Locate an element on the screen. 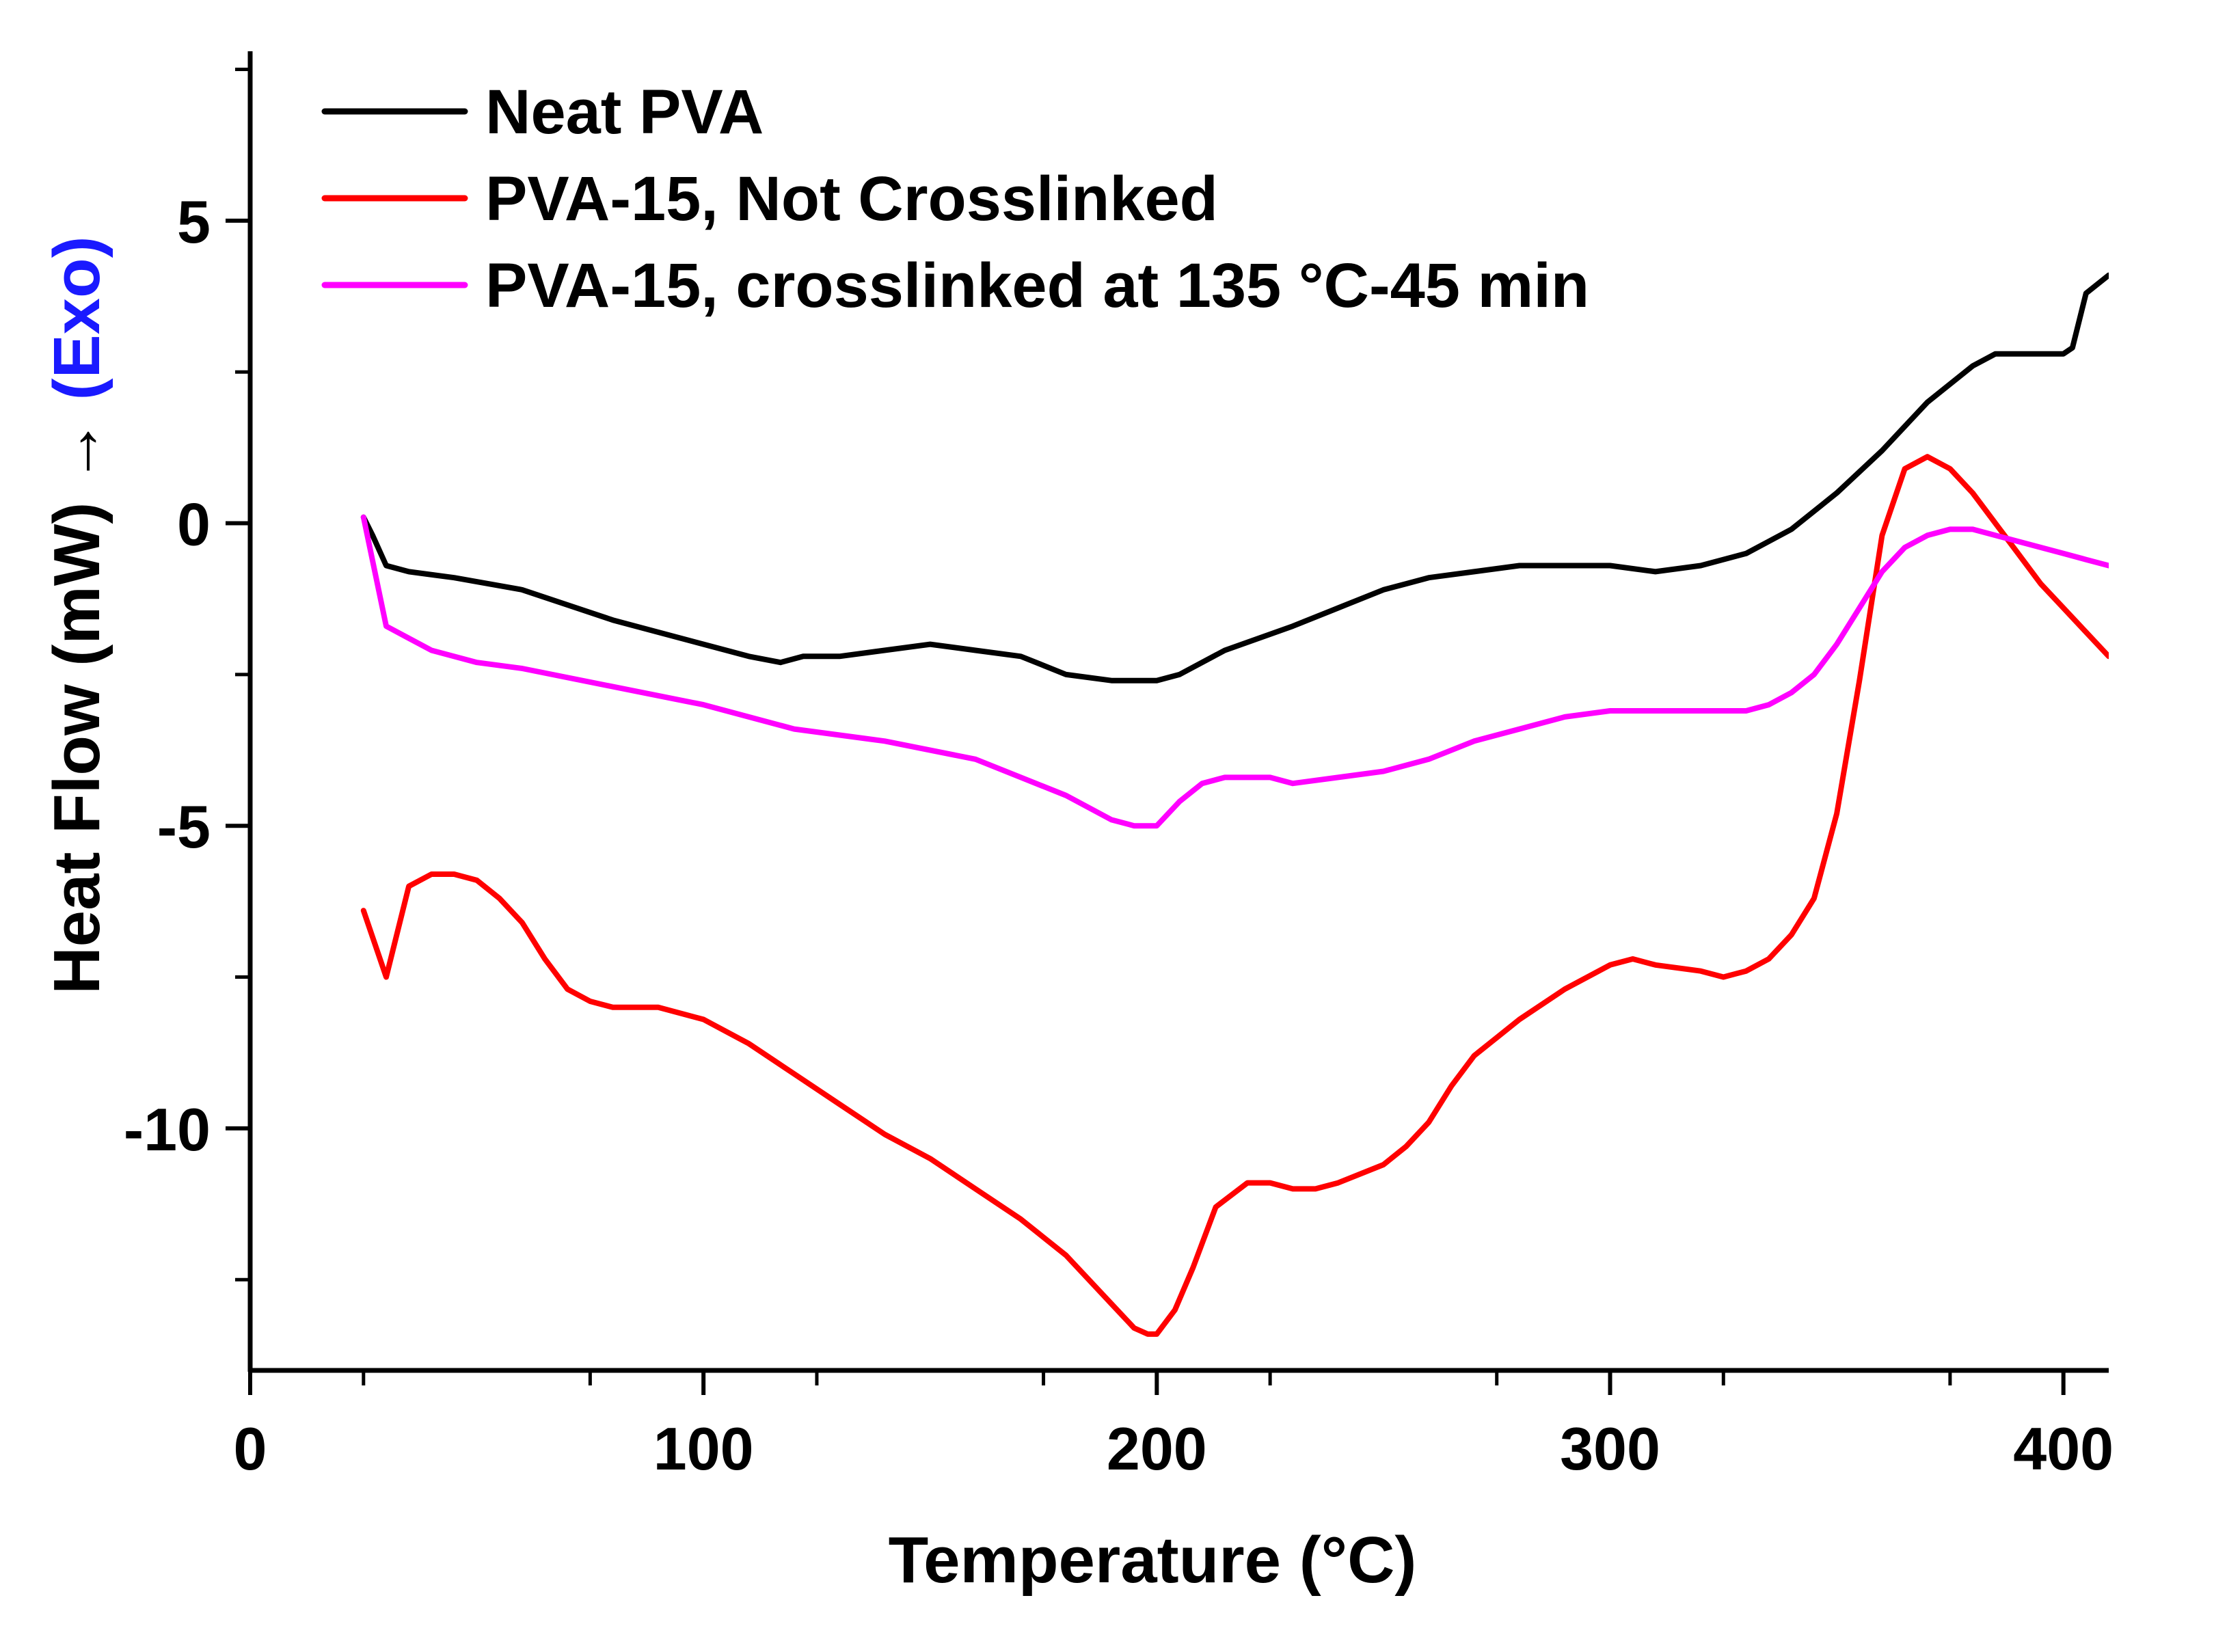 The width and height of the screenshot is (2214, 1652). x-axis-title: Temperature (°C) is located at coordinates (1153, 1560).